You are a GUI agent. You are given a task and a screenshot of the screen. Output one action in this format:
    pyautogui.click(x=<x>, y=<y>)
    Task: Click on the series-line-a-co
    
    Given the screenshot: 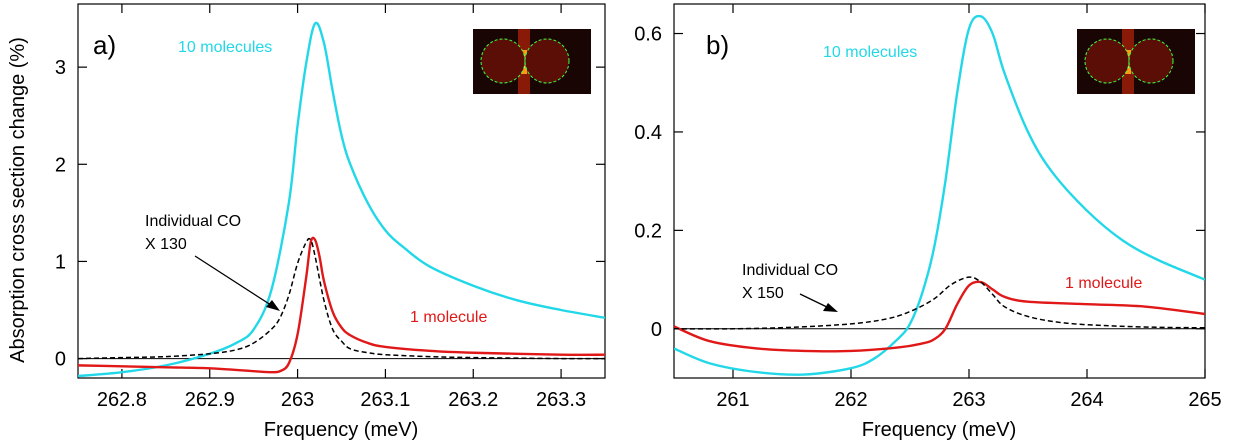 What is the action you would take?
    pyautogui.click(x=341, y=299)
    